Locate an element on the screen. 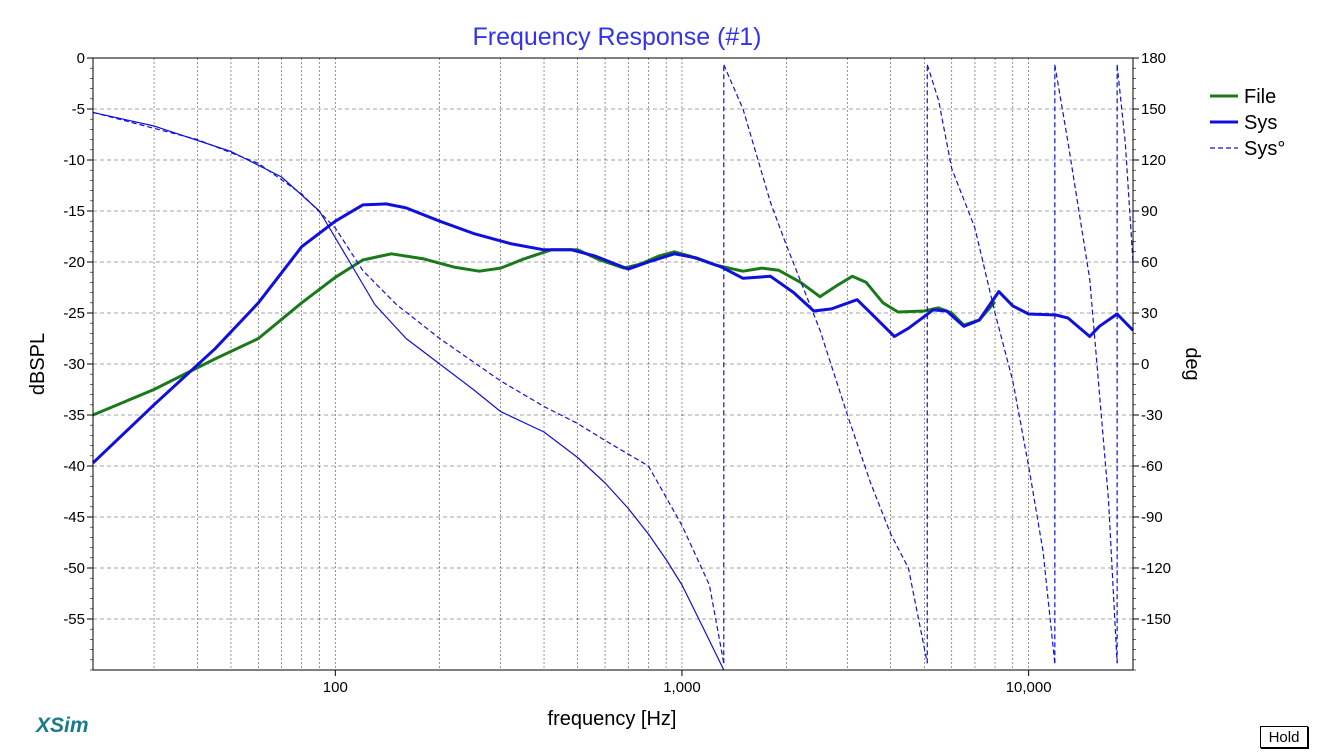 The width and height of the screenshot is (1322, 754). y-tick-label: 0 is located at coordinates (81, 58).